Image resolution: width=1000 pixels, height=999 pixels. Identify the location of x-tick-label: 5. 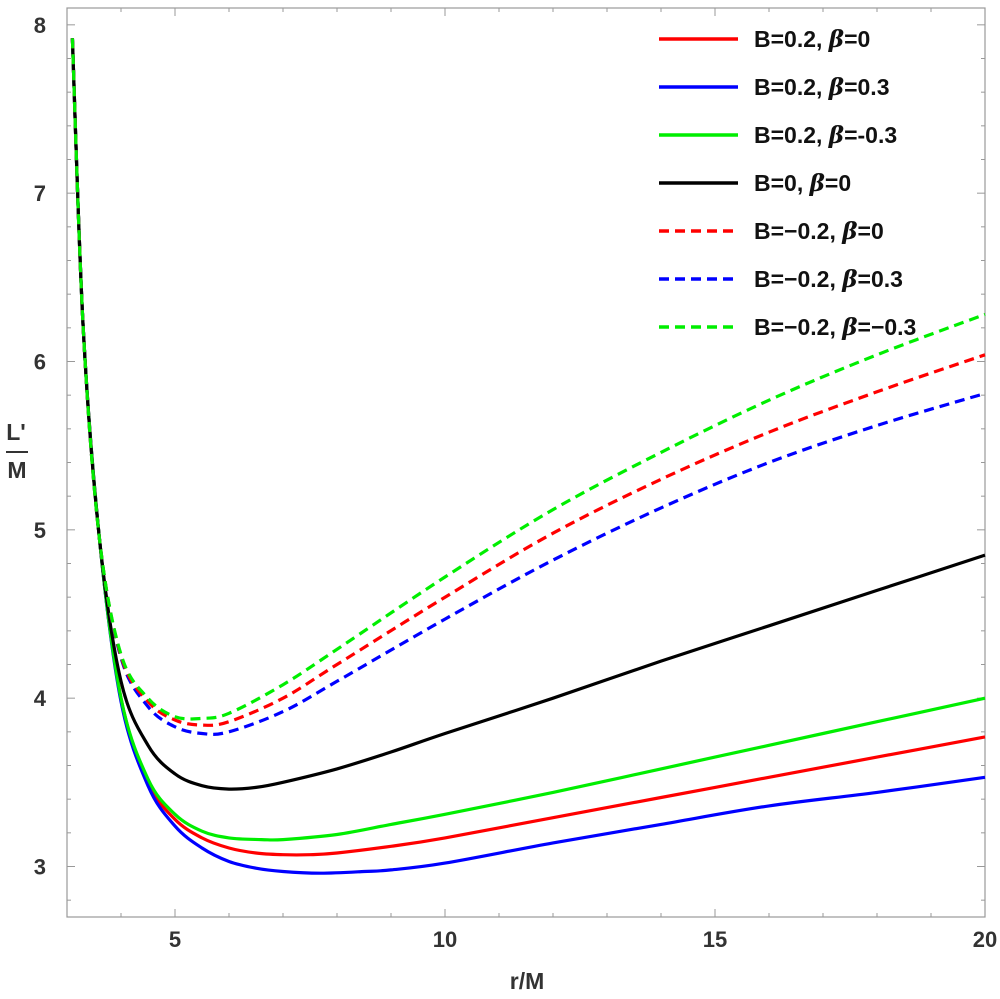
(175, 939).